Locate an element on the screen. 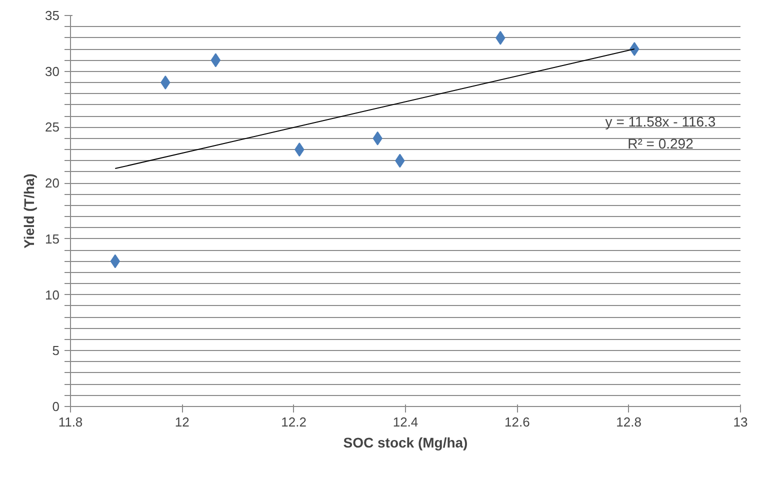 This screenshot has width=764, height=480. x-tick-label: 12.4 is located at coordinates (405, 422).